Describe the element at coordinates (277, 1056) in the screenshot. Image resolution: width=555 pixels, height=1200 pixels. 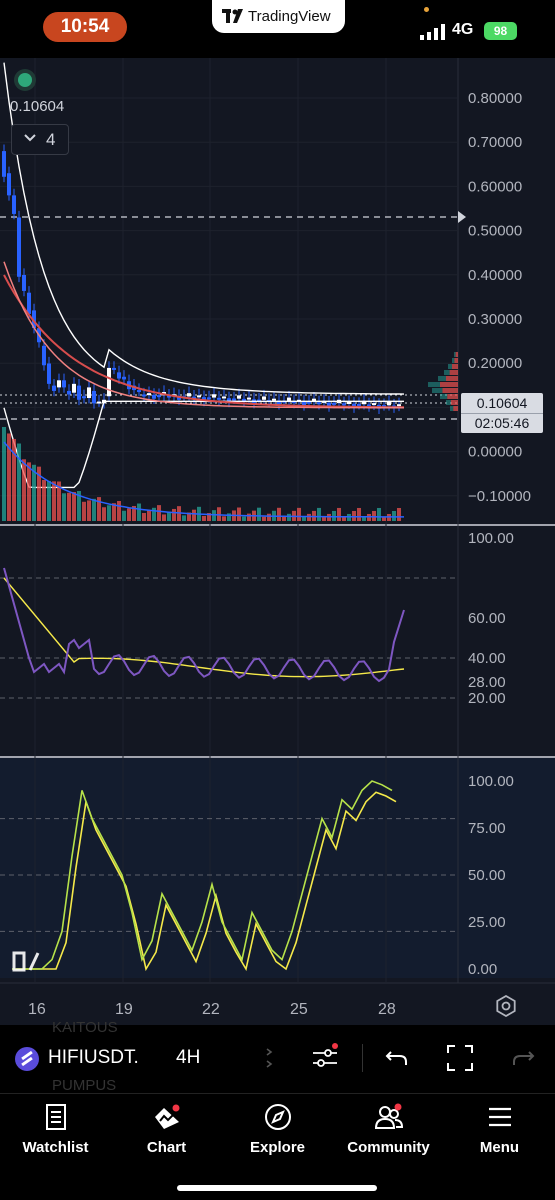
I see `chart-toolbar: KAITOUS PUMPUS HIFIUSDT. 4H` at that location.